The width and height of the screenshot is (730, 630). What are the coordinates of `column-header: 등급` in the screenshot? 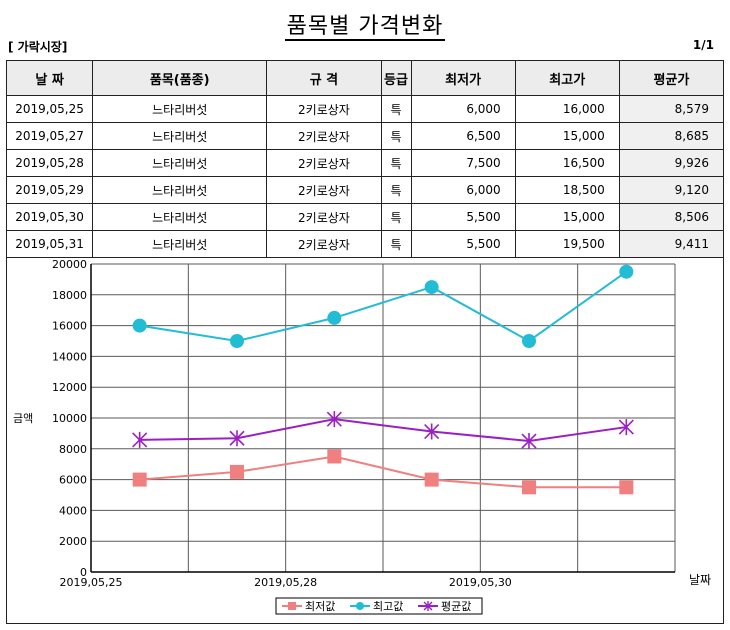 It's located at (396, 78).